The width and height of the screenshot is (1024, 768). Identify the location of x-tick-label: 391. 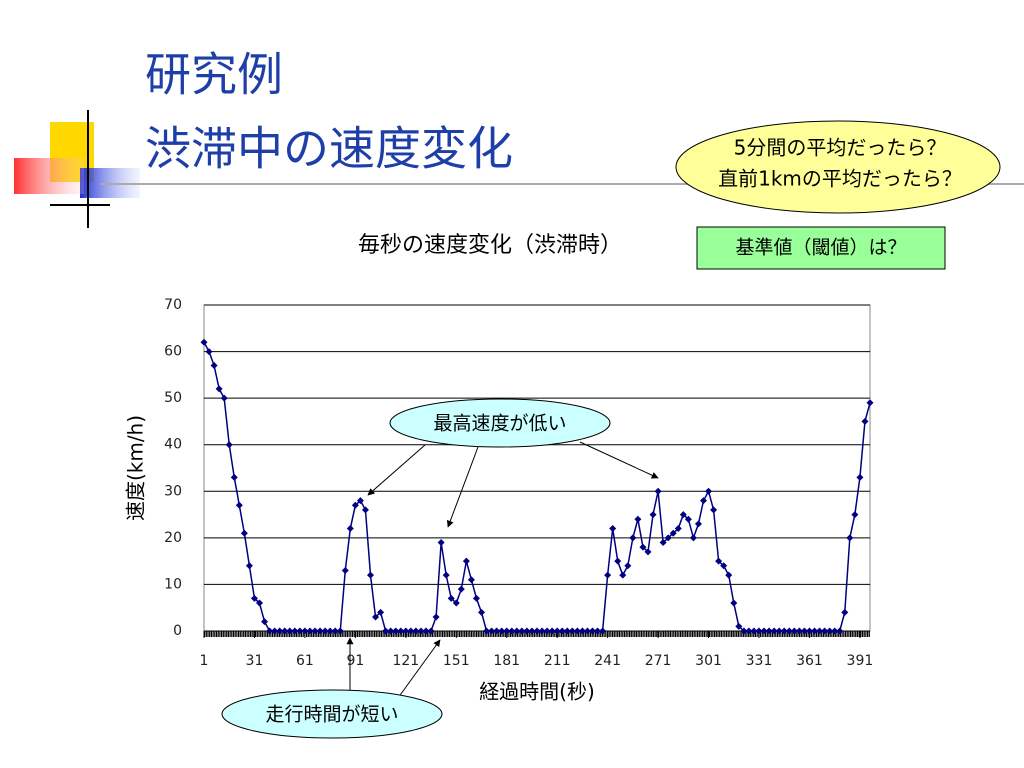
(860, 661).